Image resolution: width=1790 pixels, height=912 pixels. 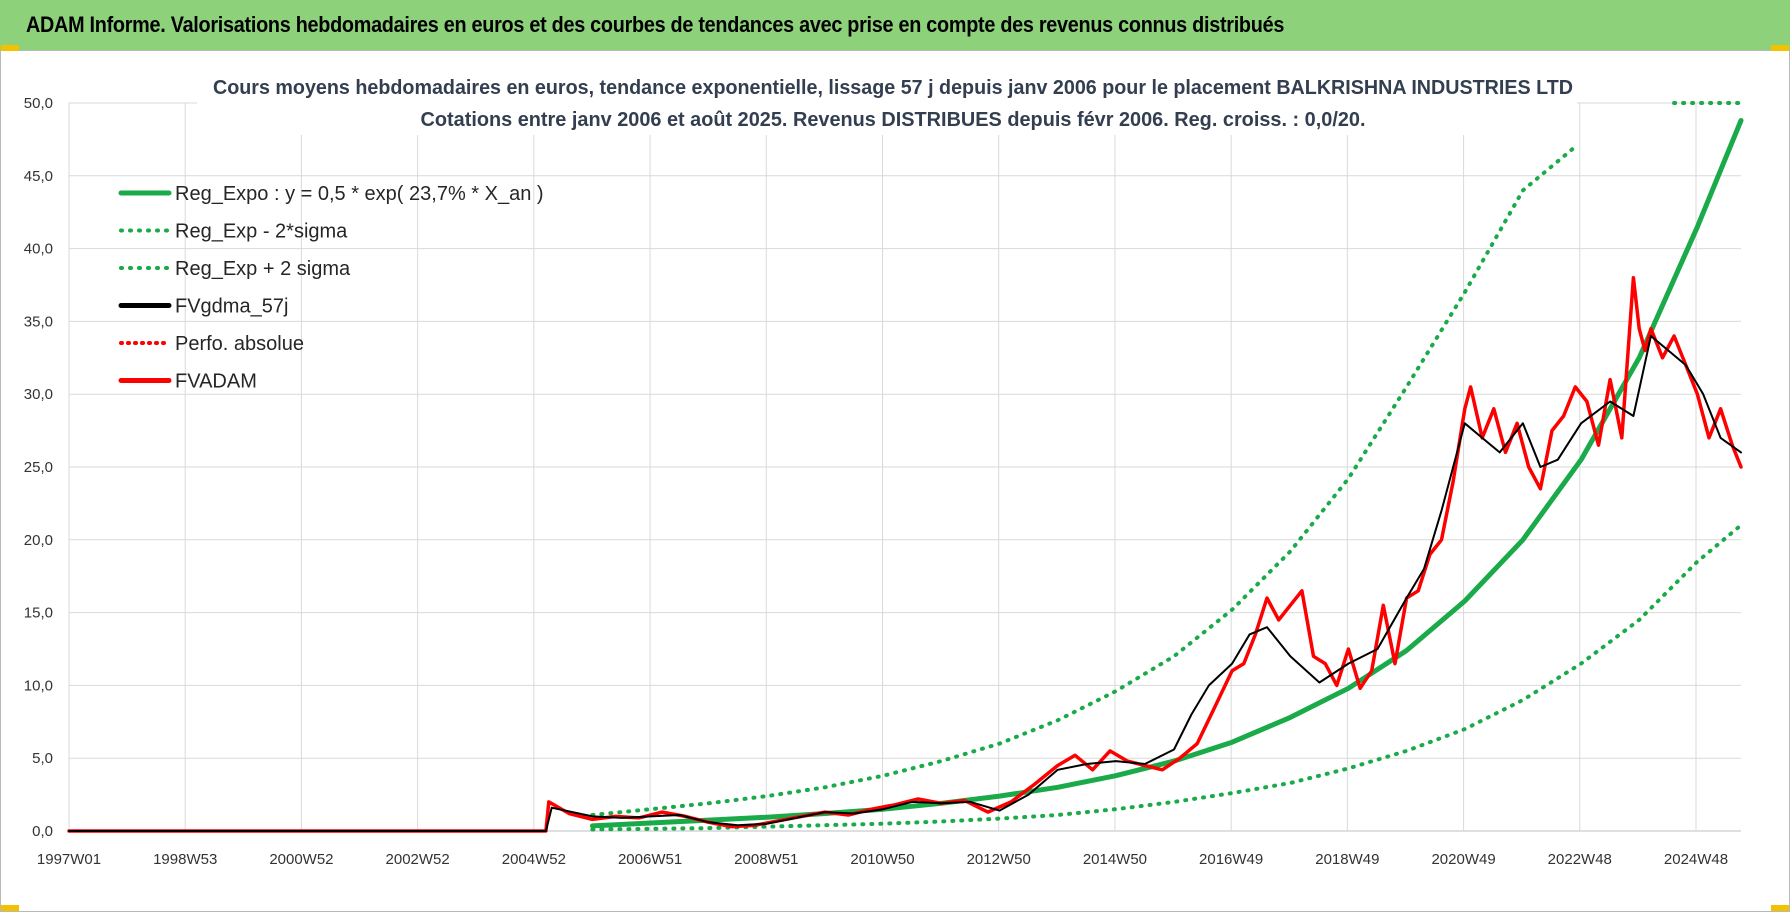 I want to click on y-tick-label: 10,0, so click(x=38, y=685).